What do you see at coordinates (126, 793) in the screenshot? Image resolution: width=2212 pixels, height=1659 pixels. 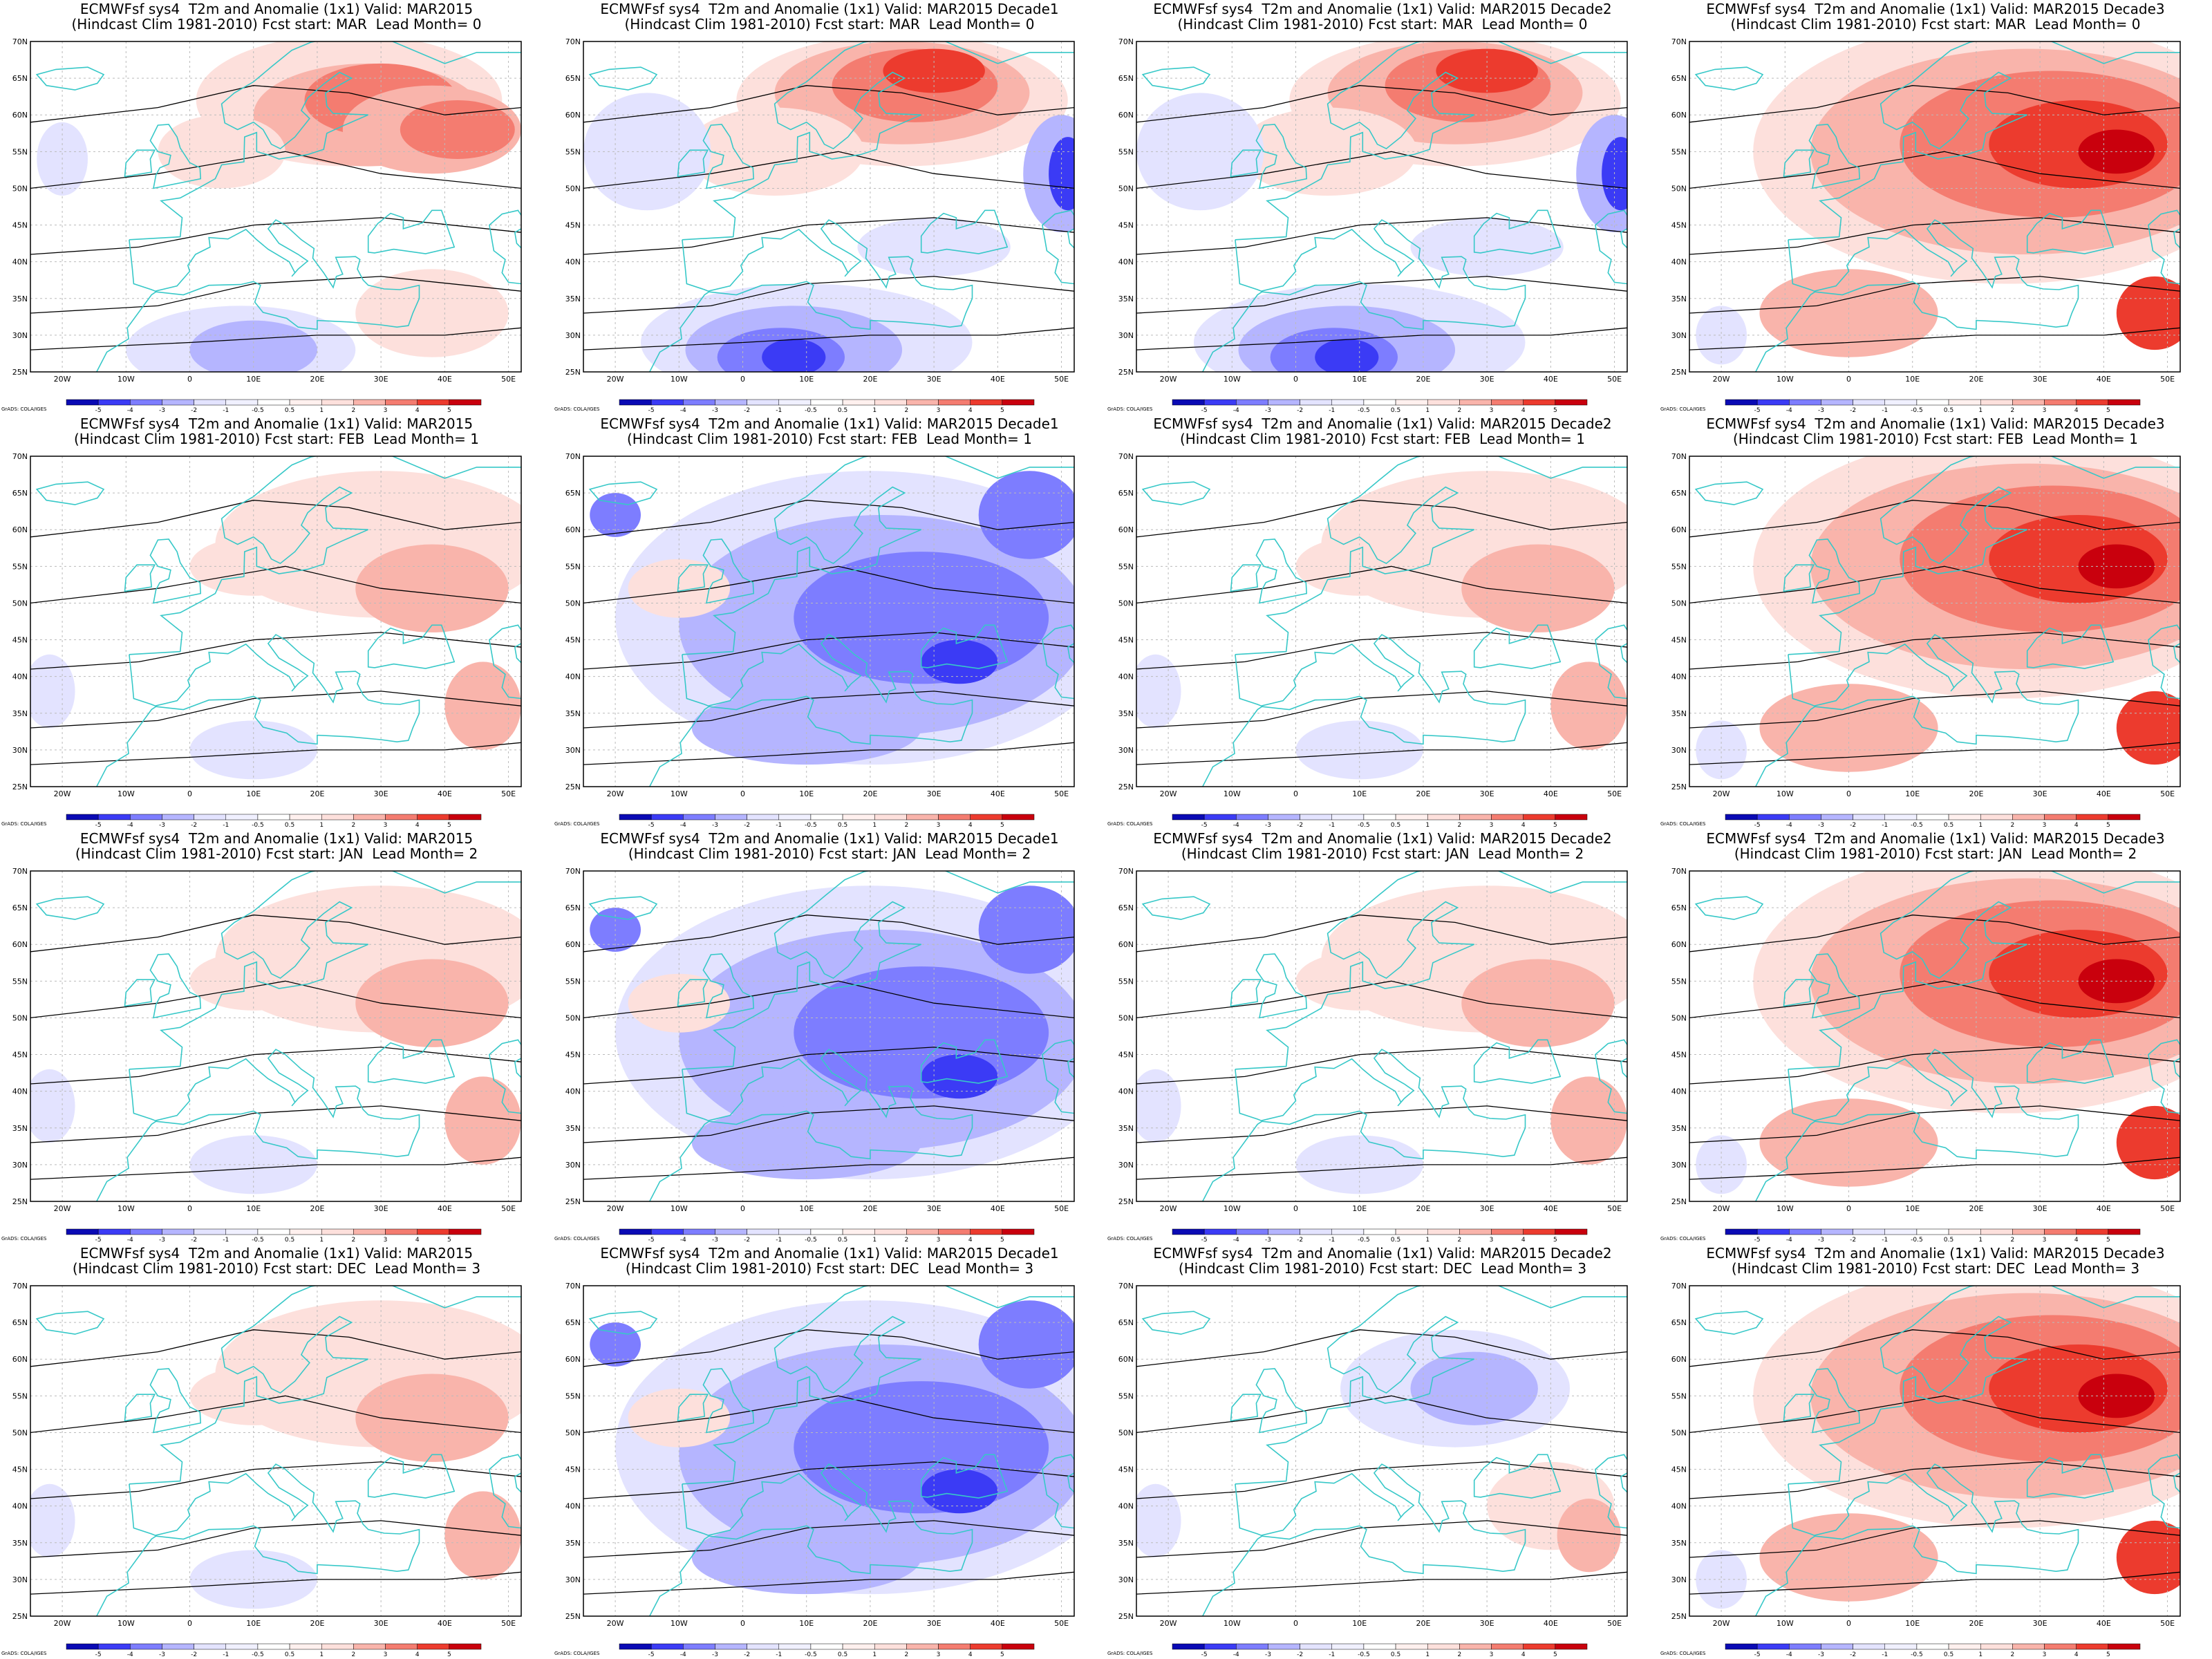 I see `lon-label: 10W` at bounding box center [126, 793].